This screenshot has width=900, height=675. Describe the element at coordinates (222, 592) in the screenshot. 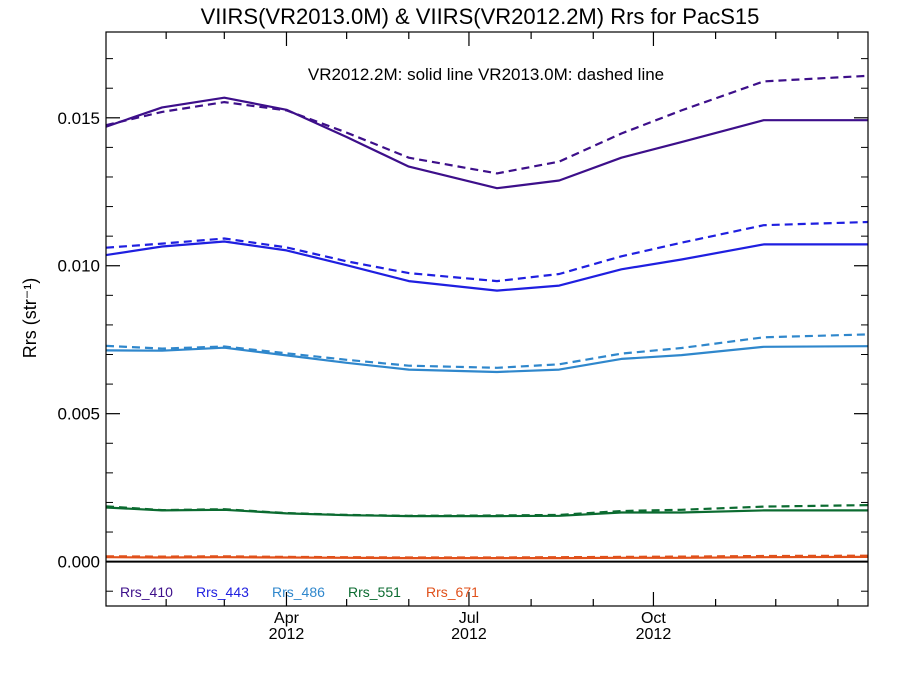

I see `legend-item-rrs-443: Rrs_443` at that location.